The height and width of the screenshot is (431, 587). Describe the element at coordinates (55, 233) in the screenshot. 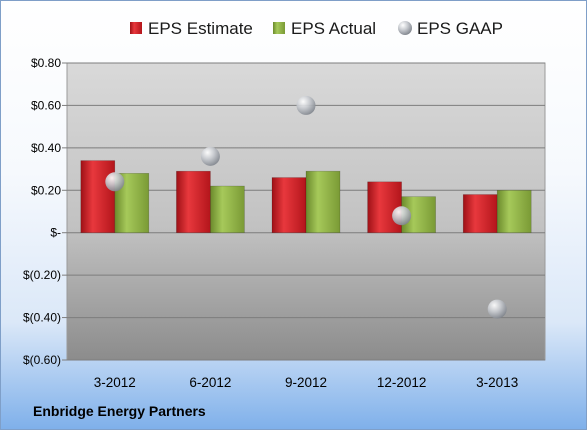

I see `y-tick-label: $-` at that location.